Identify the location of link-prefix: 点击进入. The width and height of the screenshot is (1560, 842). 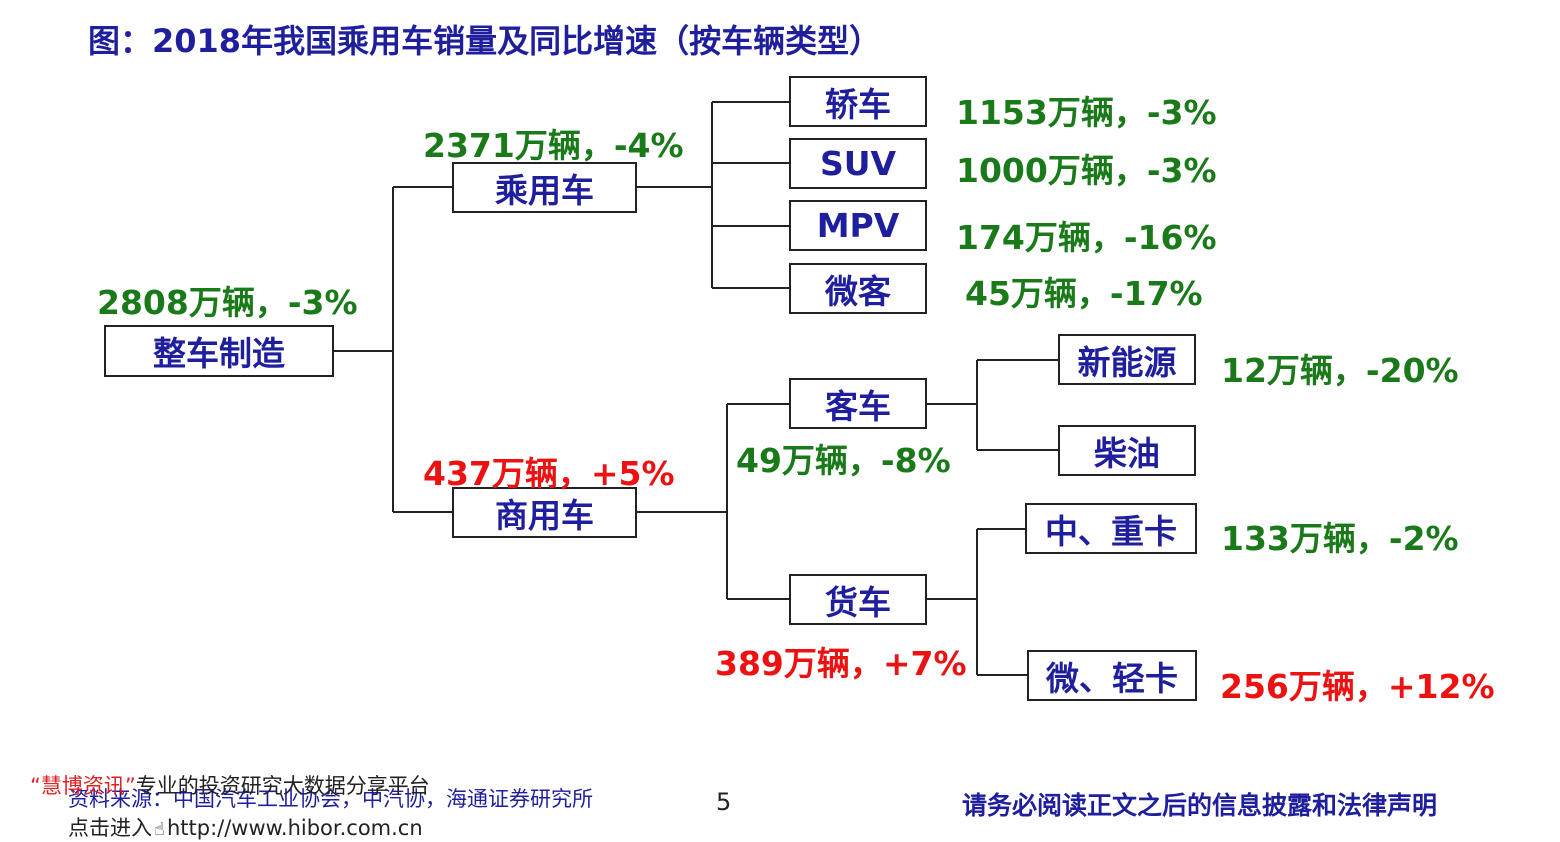
(110, 828).